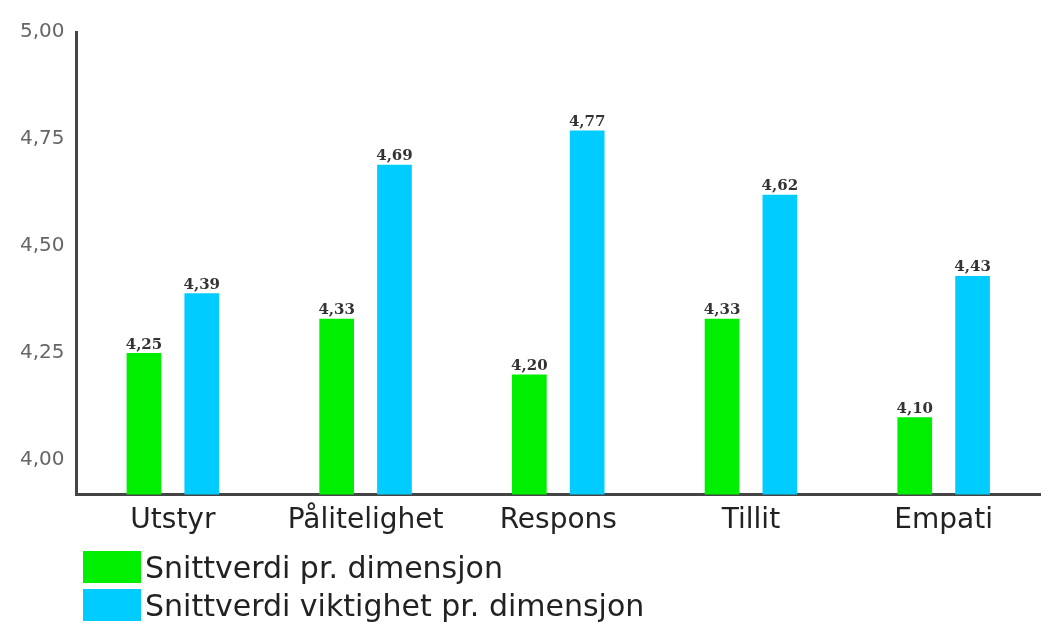 This screenshot has width=1056, height=644. What do you see at coordinates (394, 155) in the screenshot?
I see `data-label: 4,69` at bounding box center [394, 155].